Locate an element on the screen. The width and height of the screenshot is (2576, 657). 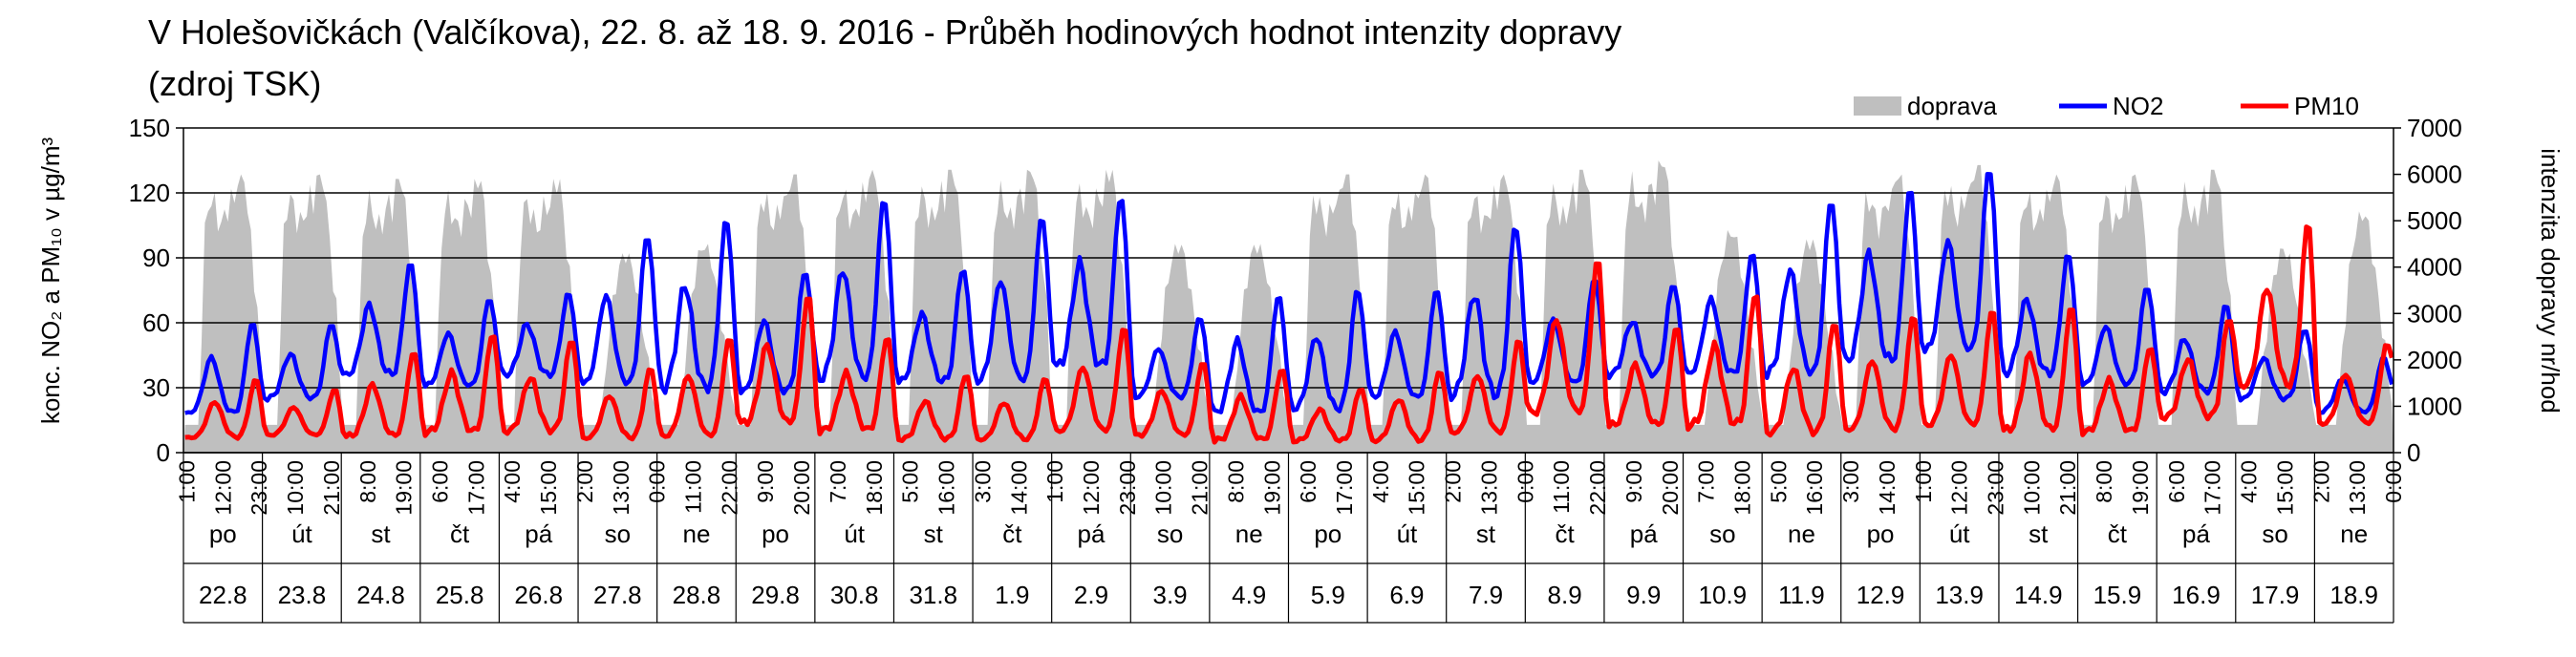
y-left-tick-label: 120 is located at coordinates (149, 193).